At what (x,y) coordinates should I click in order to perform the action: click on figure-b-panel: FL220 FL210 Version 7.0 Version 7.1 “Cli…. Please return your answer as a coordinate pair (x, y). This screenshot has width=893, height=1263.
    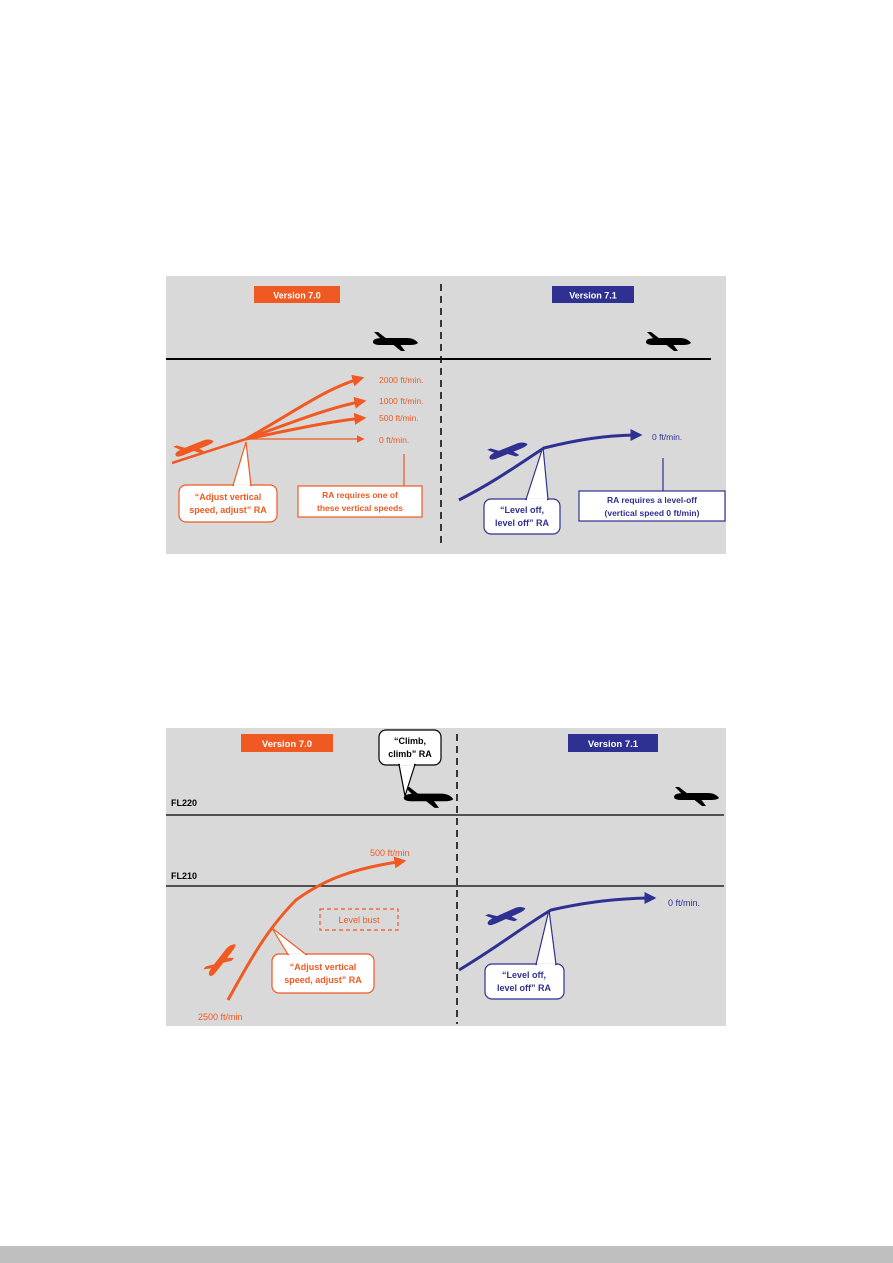
    Looking at the image, I should click on (446, 877).